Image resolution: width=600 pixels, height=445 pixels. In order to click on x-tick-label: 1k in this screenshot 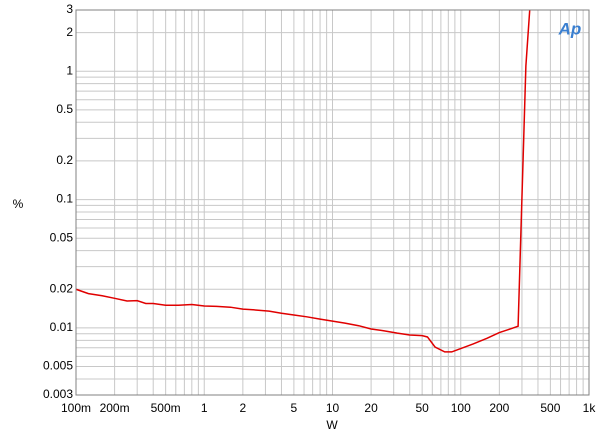, I will do `click(590, 408)`.